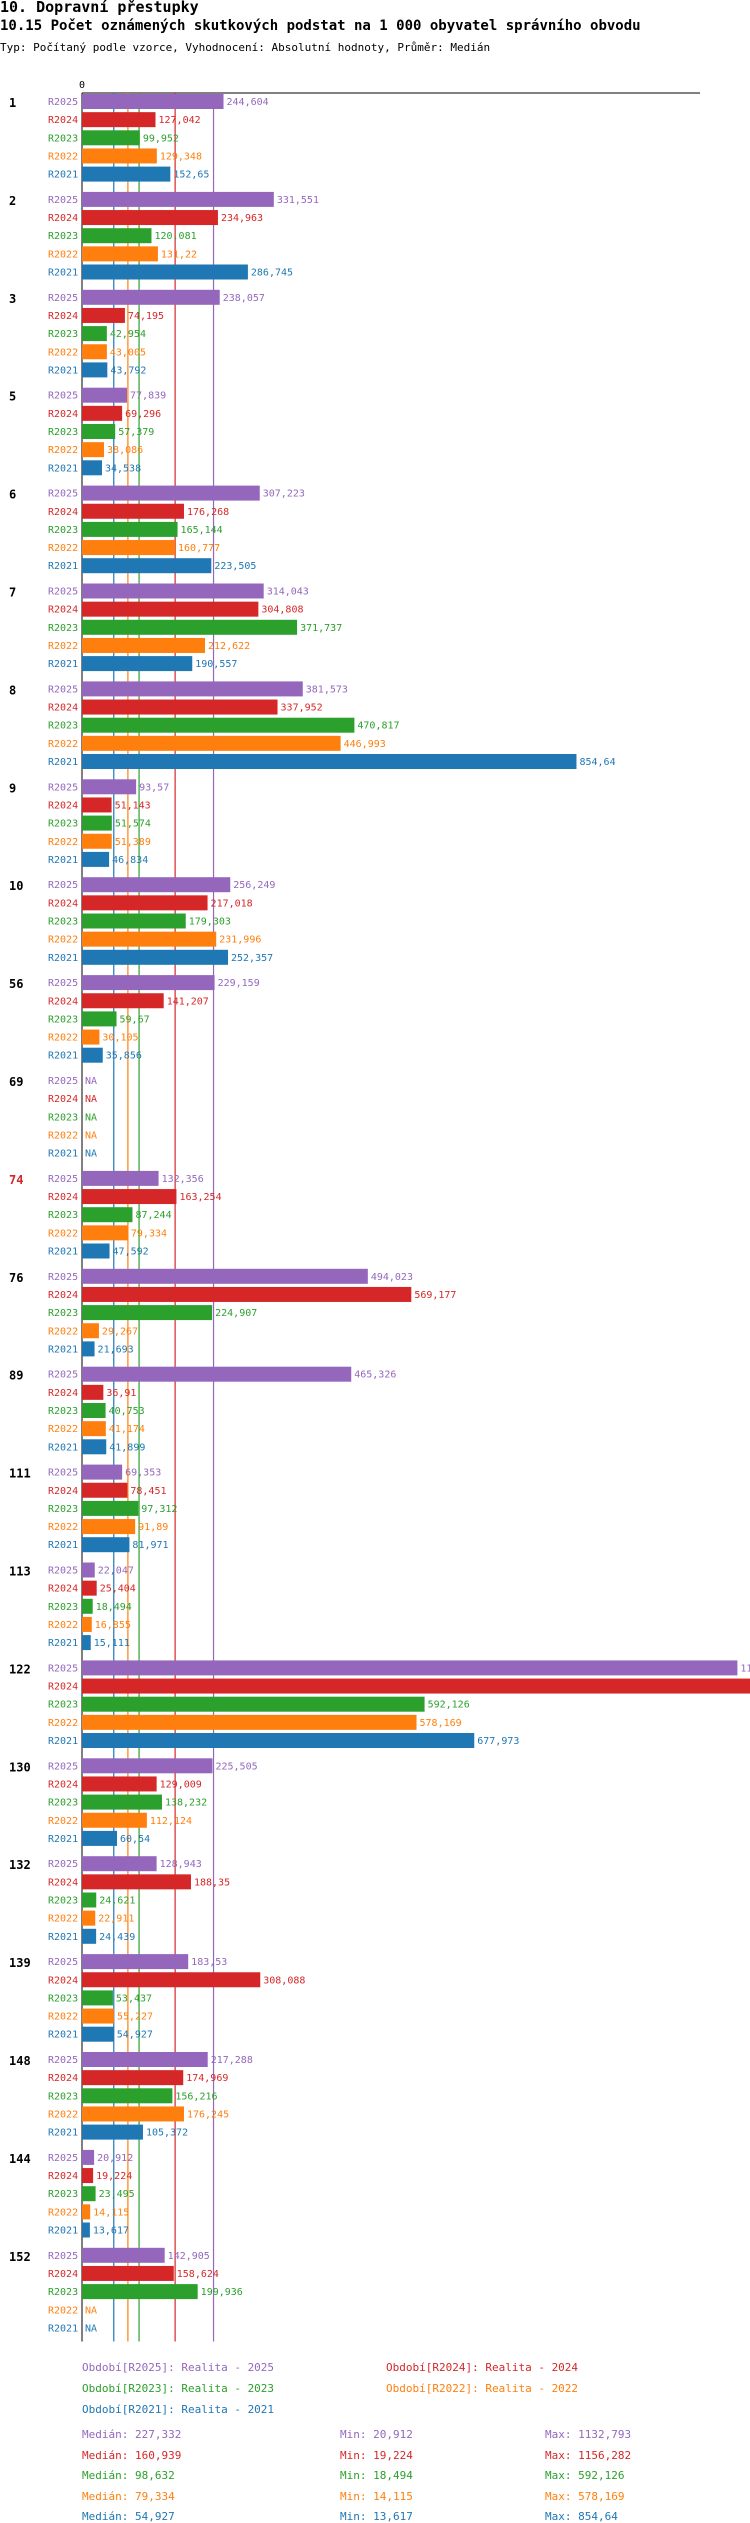  Describe the element at coordinates (117, 1937) in the screenshot. I see `data-label: 24,439` at that location.